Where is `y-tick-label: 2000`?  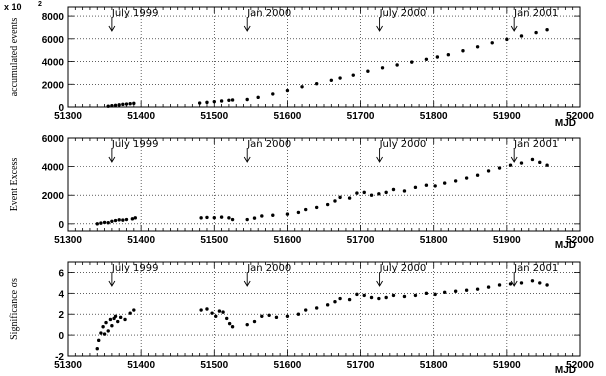
y-tick-label: 2000 is located at coordinates (53, 85).